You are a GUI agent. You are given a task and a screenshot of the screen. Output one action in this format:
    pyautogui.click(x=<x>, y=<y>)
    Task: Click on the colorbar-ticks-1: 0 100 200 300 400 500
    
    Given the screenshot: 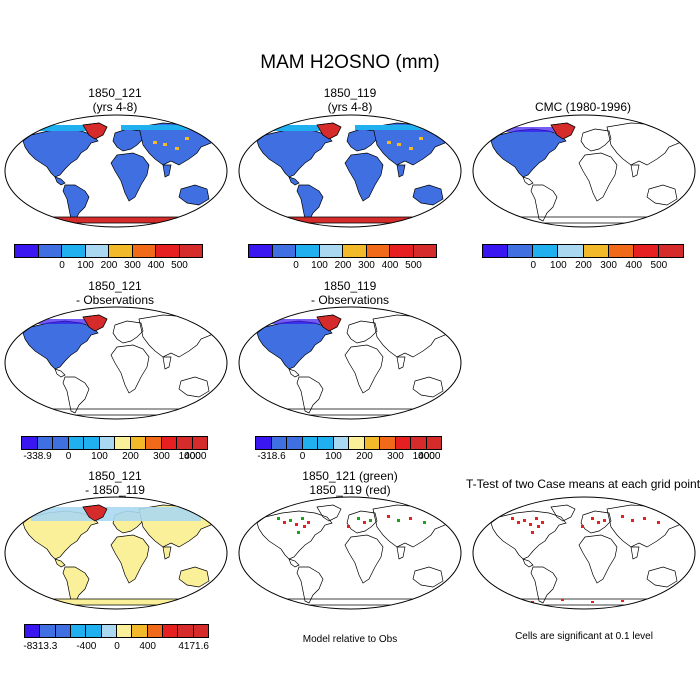 What is the action you would take?
    pyautogui.click(x=109, y=266)
    